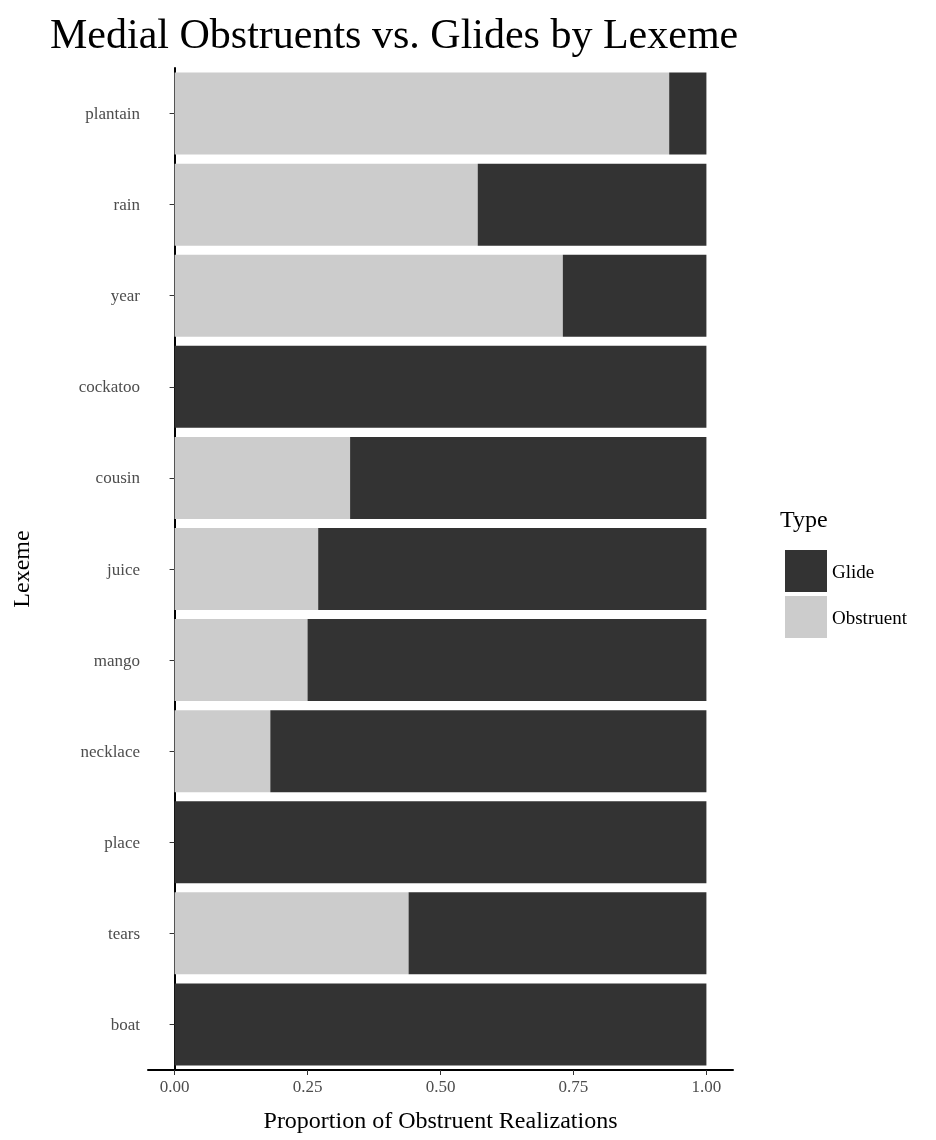  Describe the element at coordinates (573, 1086) in the screenshot. I see `x-tick-label: 0.75` at that location.